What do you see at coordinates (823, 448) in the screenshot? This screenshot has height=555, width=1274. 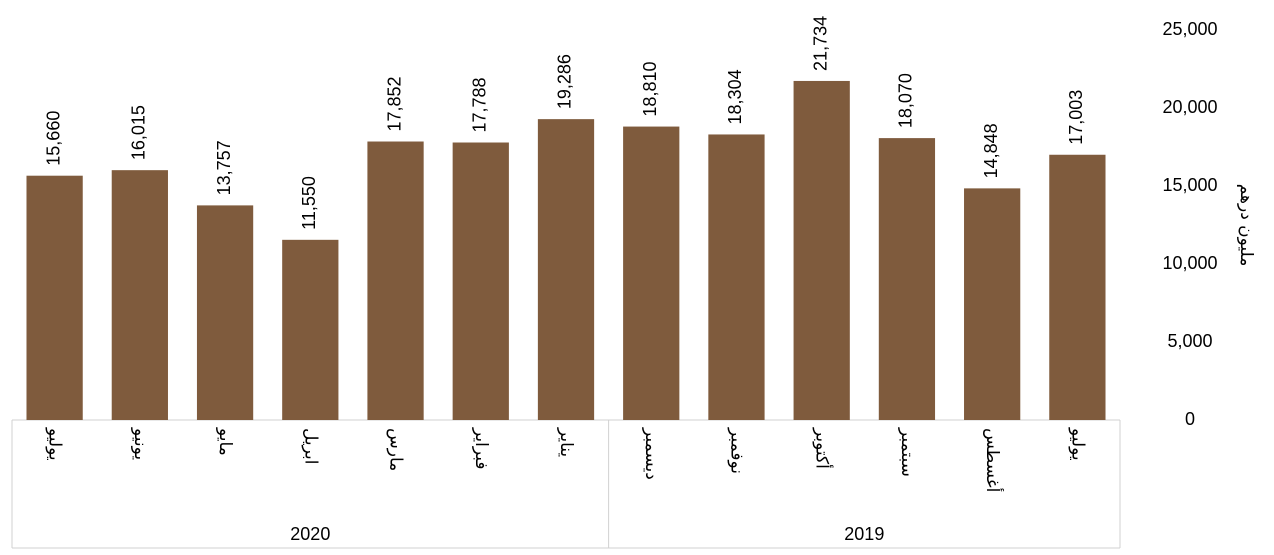 I see `x-tick-label: أكتوبر` at bounding box center [823, 448].